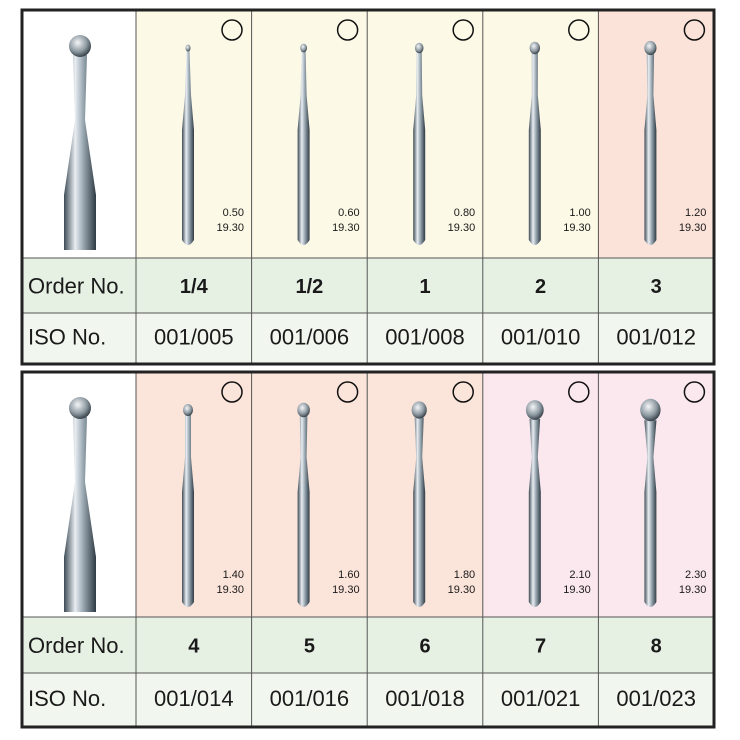 The width and height of the screenshot is (740, 740). I want to click on diameter: 0.50, so click(233, 213).